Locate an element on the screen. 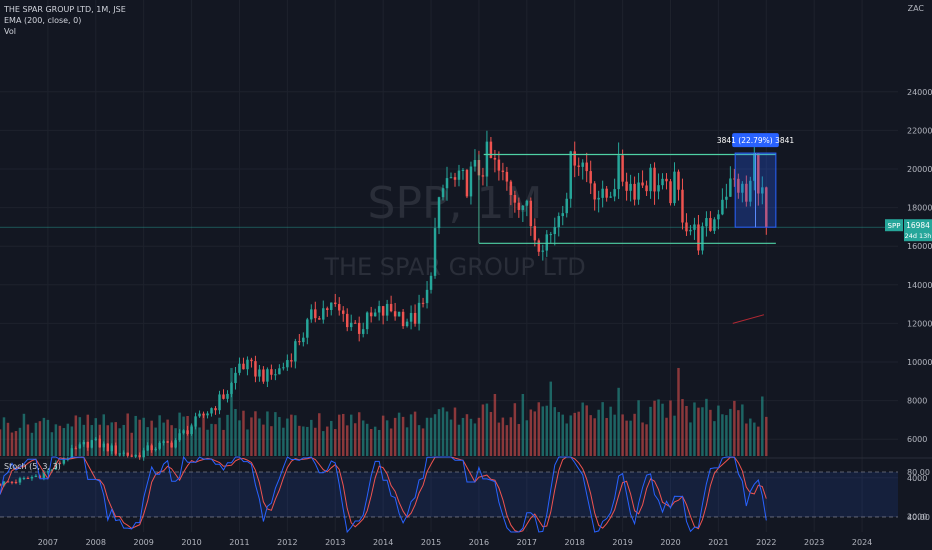 This screenshot has height=550, width=932. x-tick-label: 2021 is located at coordinates (718, 542).